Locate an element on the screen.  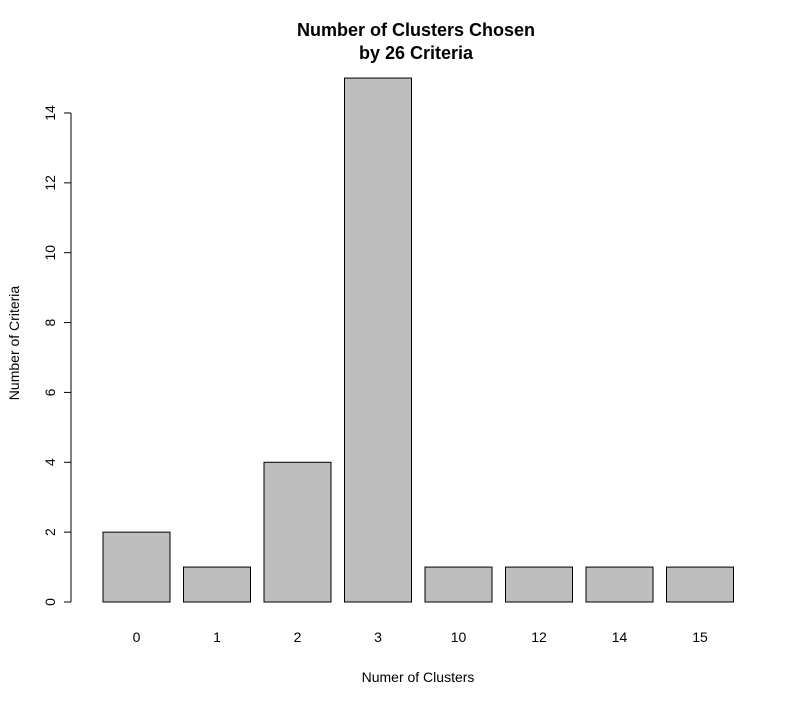
x-tick-label: 14 is located at coordinates (620, 637).